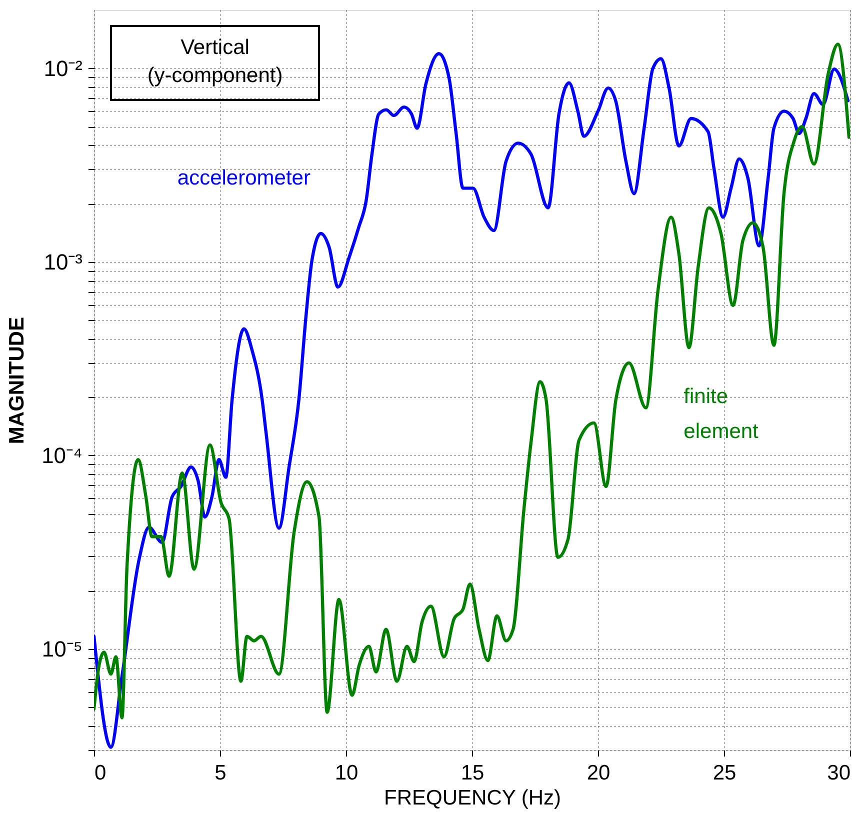 The width and height of the screenshot is (864, 819). What do you see at coordinates (100, 773) in the screenshot?
I see `x-tick-label: 0` at bounding box center [100, 773].